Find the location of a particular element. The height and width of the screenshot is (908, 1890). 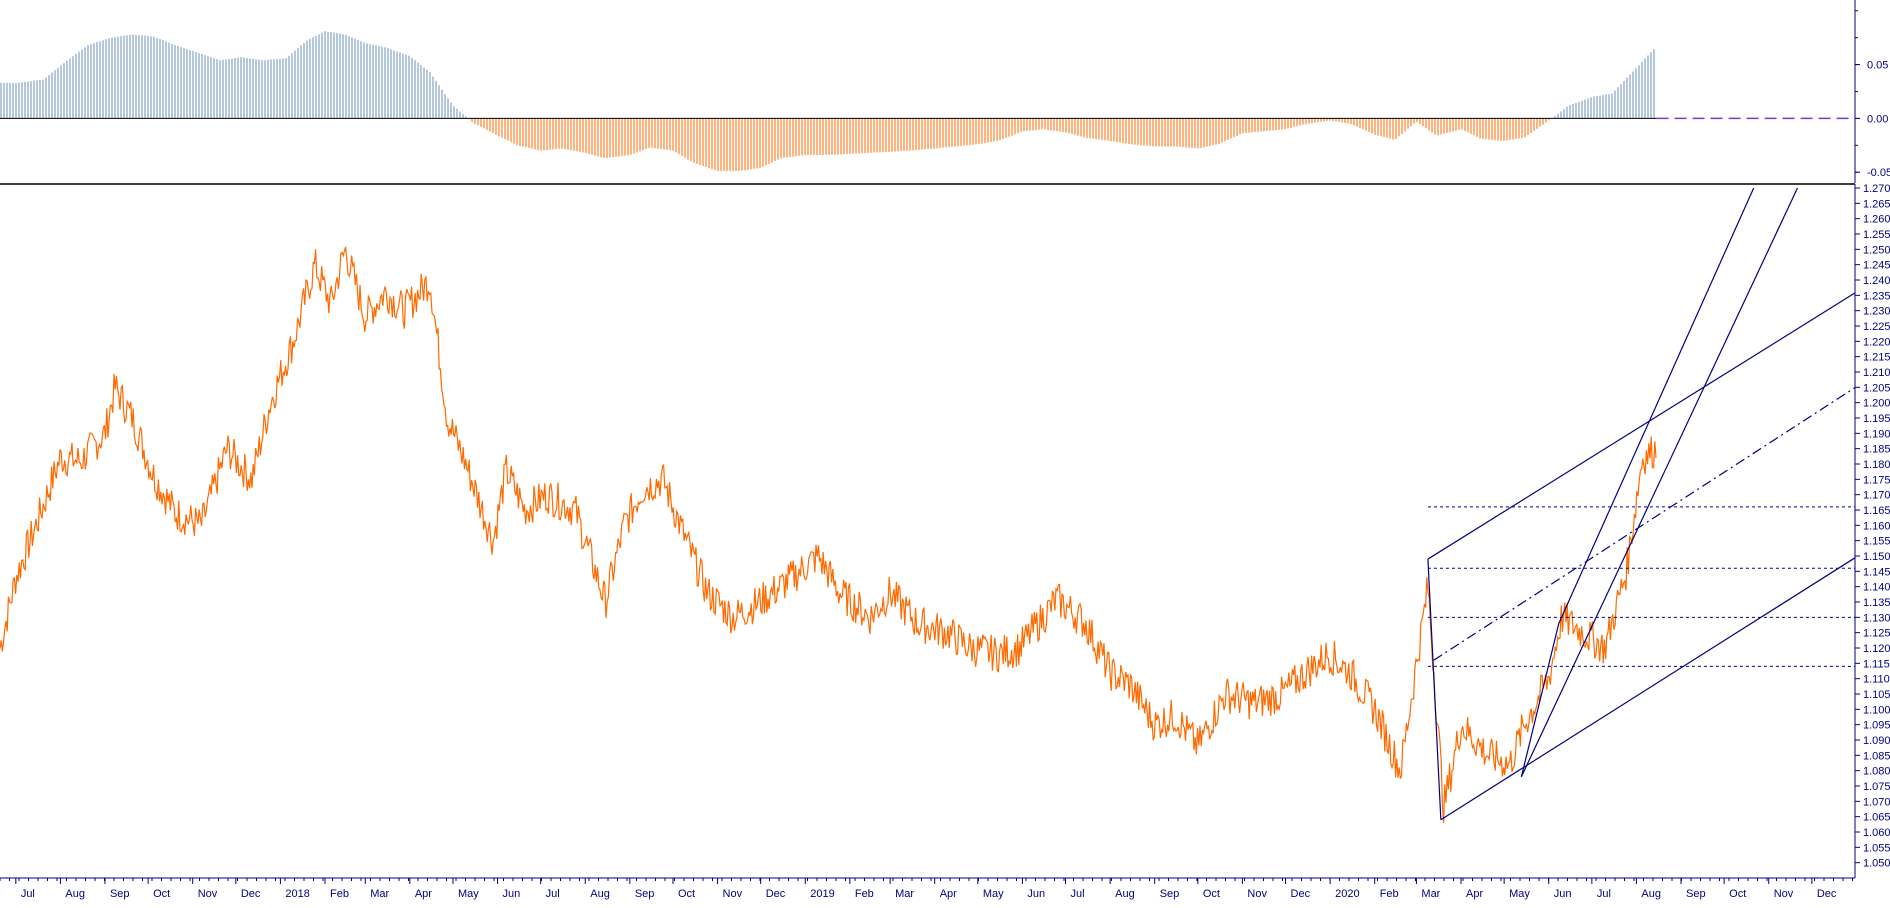

x-tick-label: 2020 is located at coordinates (1347, 894).